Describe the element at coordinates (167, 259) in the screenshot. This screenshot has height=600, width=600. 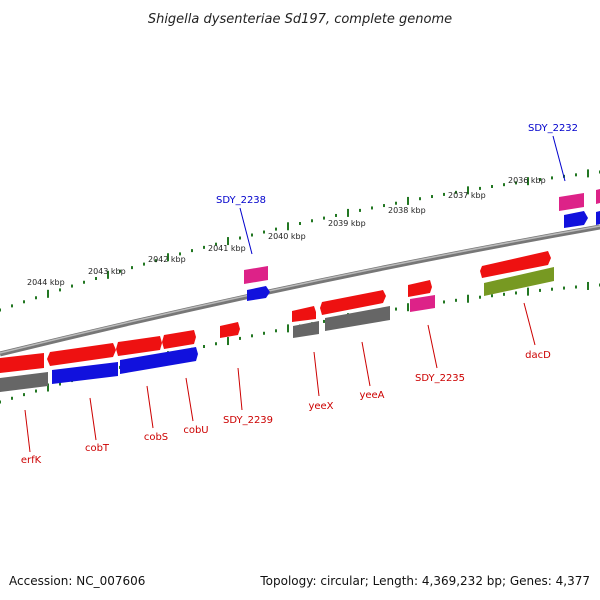
I see `kbp-label: 2042 kbp` at that location.